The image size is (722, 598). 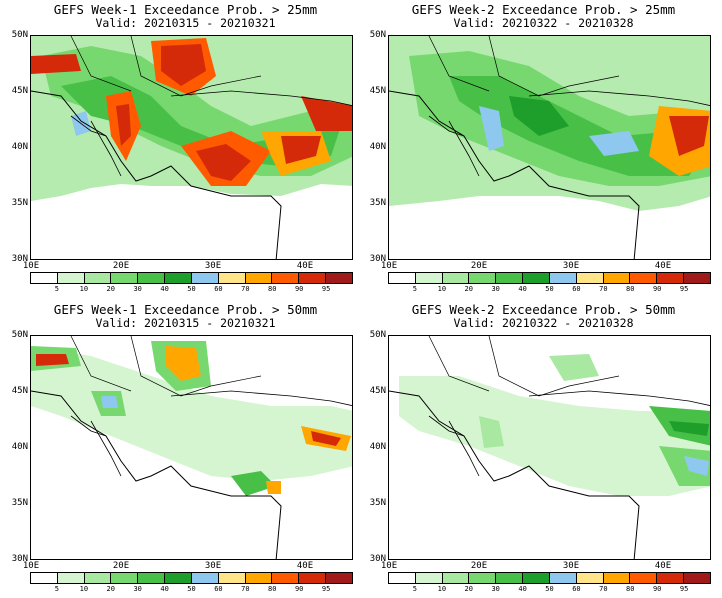 I want to click on panel-valid-dates: Valid: 20210322 - 20210328, so click(x=543, y=323).